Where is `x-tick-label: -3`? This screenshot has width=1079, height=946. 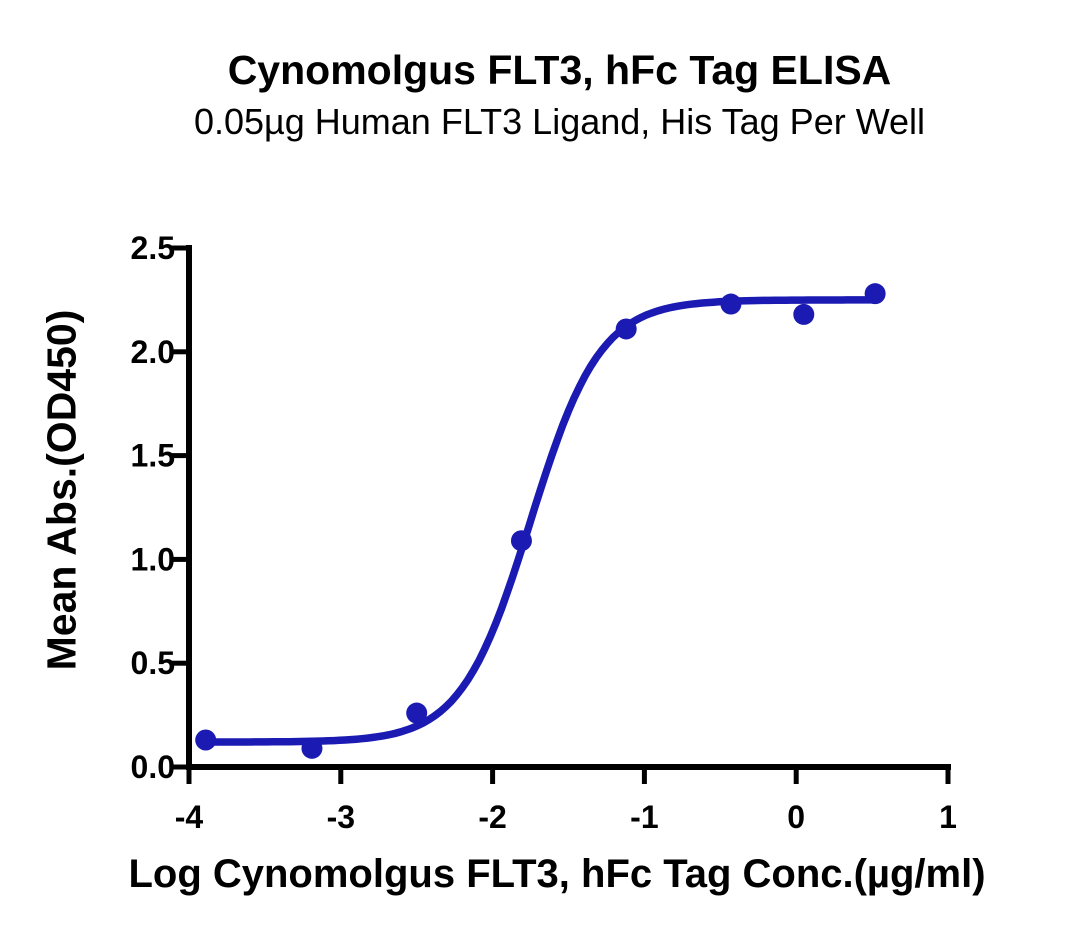
x-tick-label: -3 is located at coordinates (341, 817).